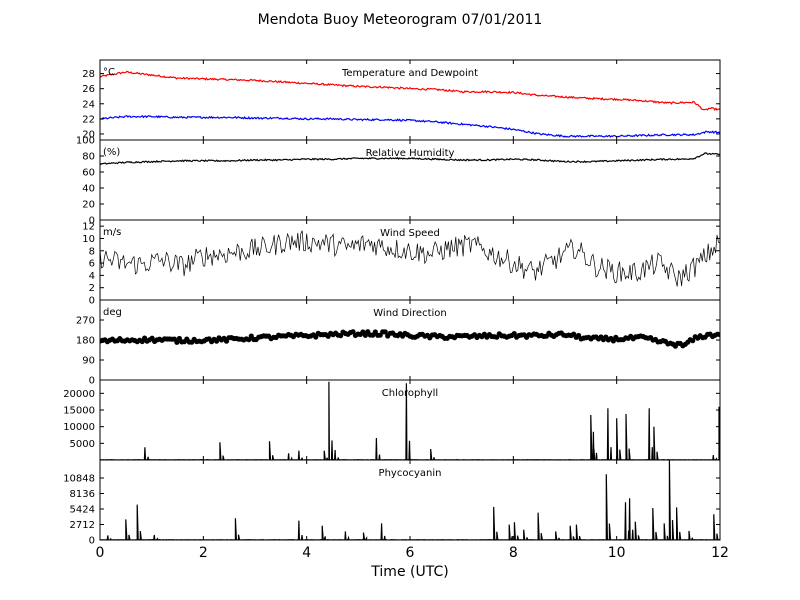 Image resolution: width=800 pixels, height=600 pixels. Describe the element at coordinates (88, 119) in the screenshot. I see `y-tick-label: 22` at that location.